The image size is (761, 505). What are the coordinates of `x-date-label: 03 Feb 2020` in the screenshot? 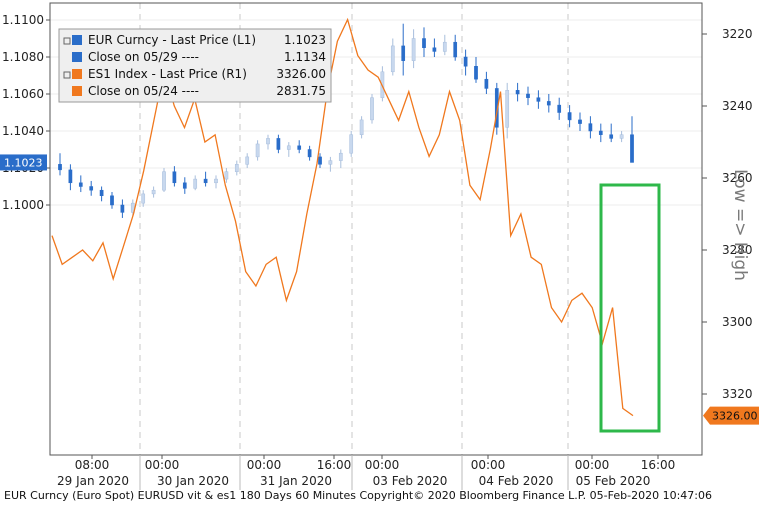 It's located at (410, 481).